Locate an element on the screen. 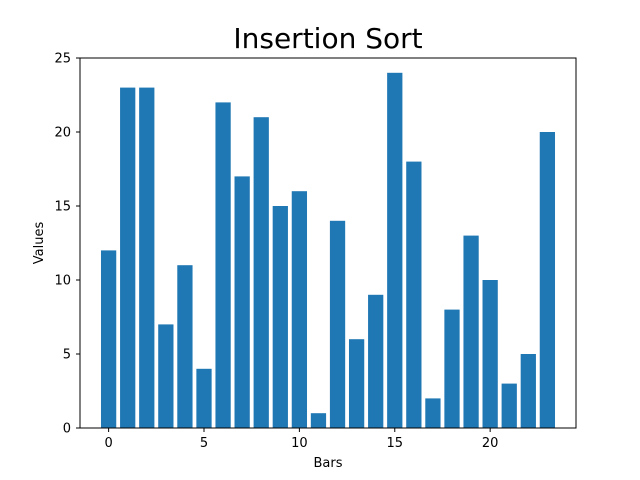 This screenshot has height=480, width=640. y-axis-ticks: 0 5 10 15 20 25 is located at coordinates (67, 244).